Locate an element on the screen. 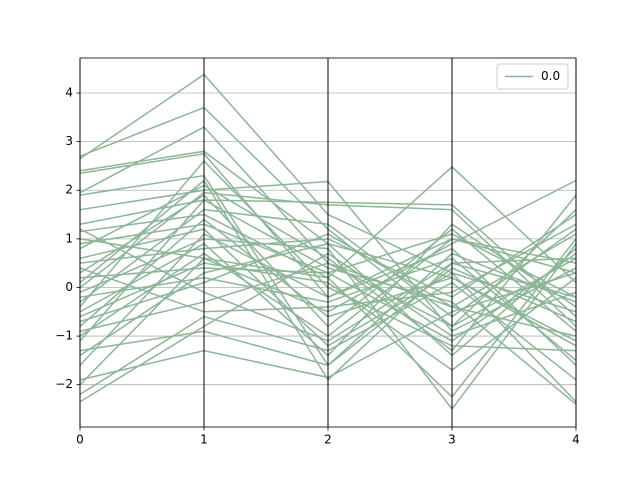  y-tick-label: 1 is located at coordinates (69, 238).